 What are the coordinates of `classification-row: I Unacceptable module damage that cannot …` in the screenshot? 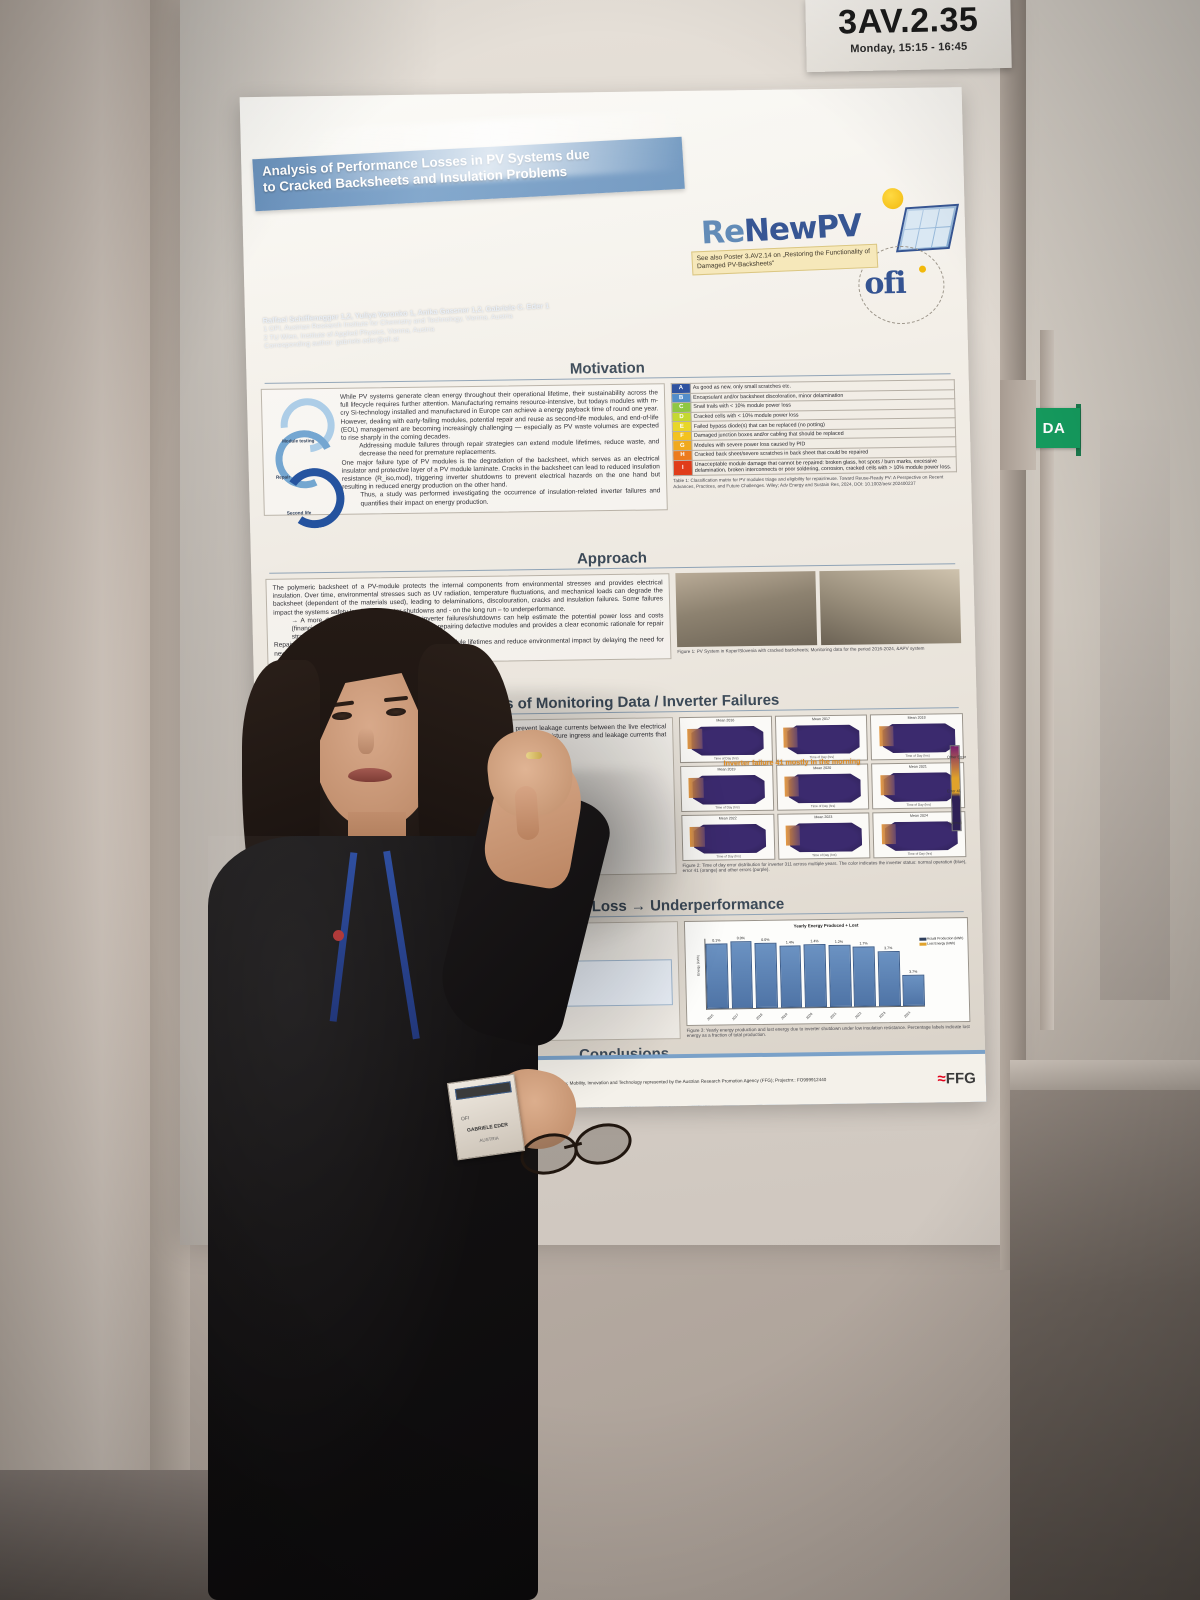 It's located at (815, 466).